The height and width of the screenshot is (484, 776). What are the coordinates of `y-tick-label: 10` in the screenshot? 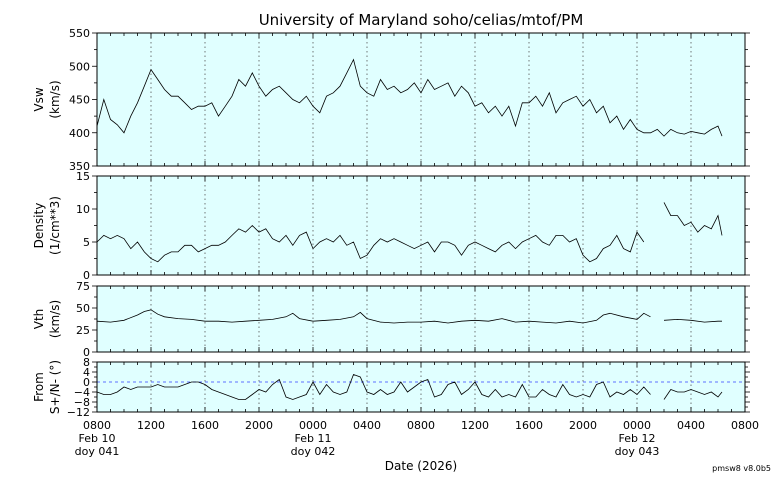 It's located at (83, 209).